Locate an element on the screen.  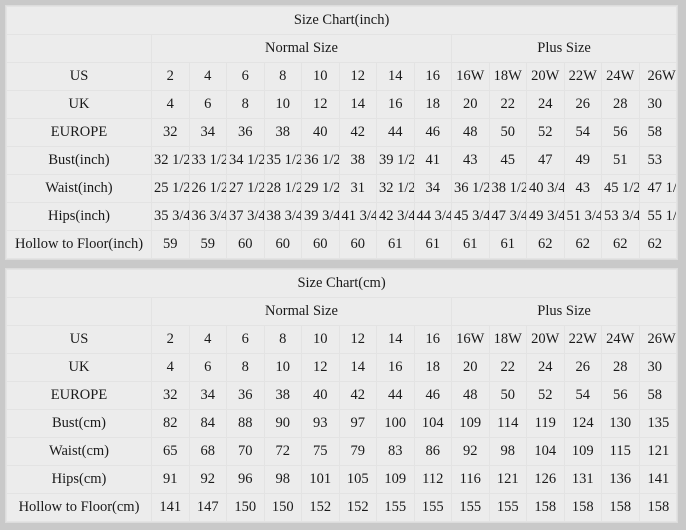
table-cell: 38 1/2 is located at coordinates (507, 188).